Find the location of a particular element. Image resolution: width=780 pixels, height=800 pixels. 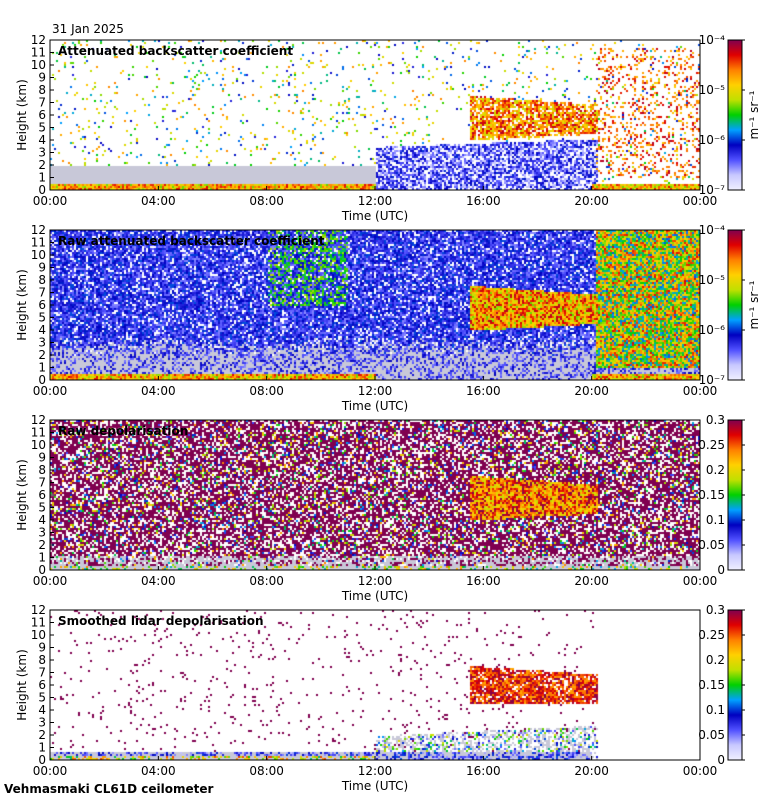

colorbar-tick-label: 10⁻⁴ is located at coordinates (712, 40).